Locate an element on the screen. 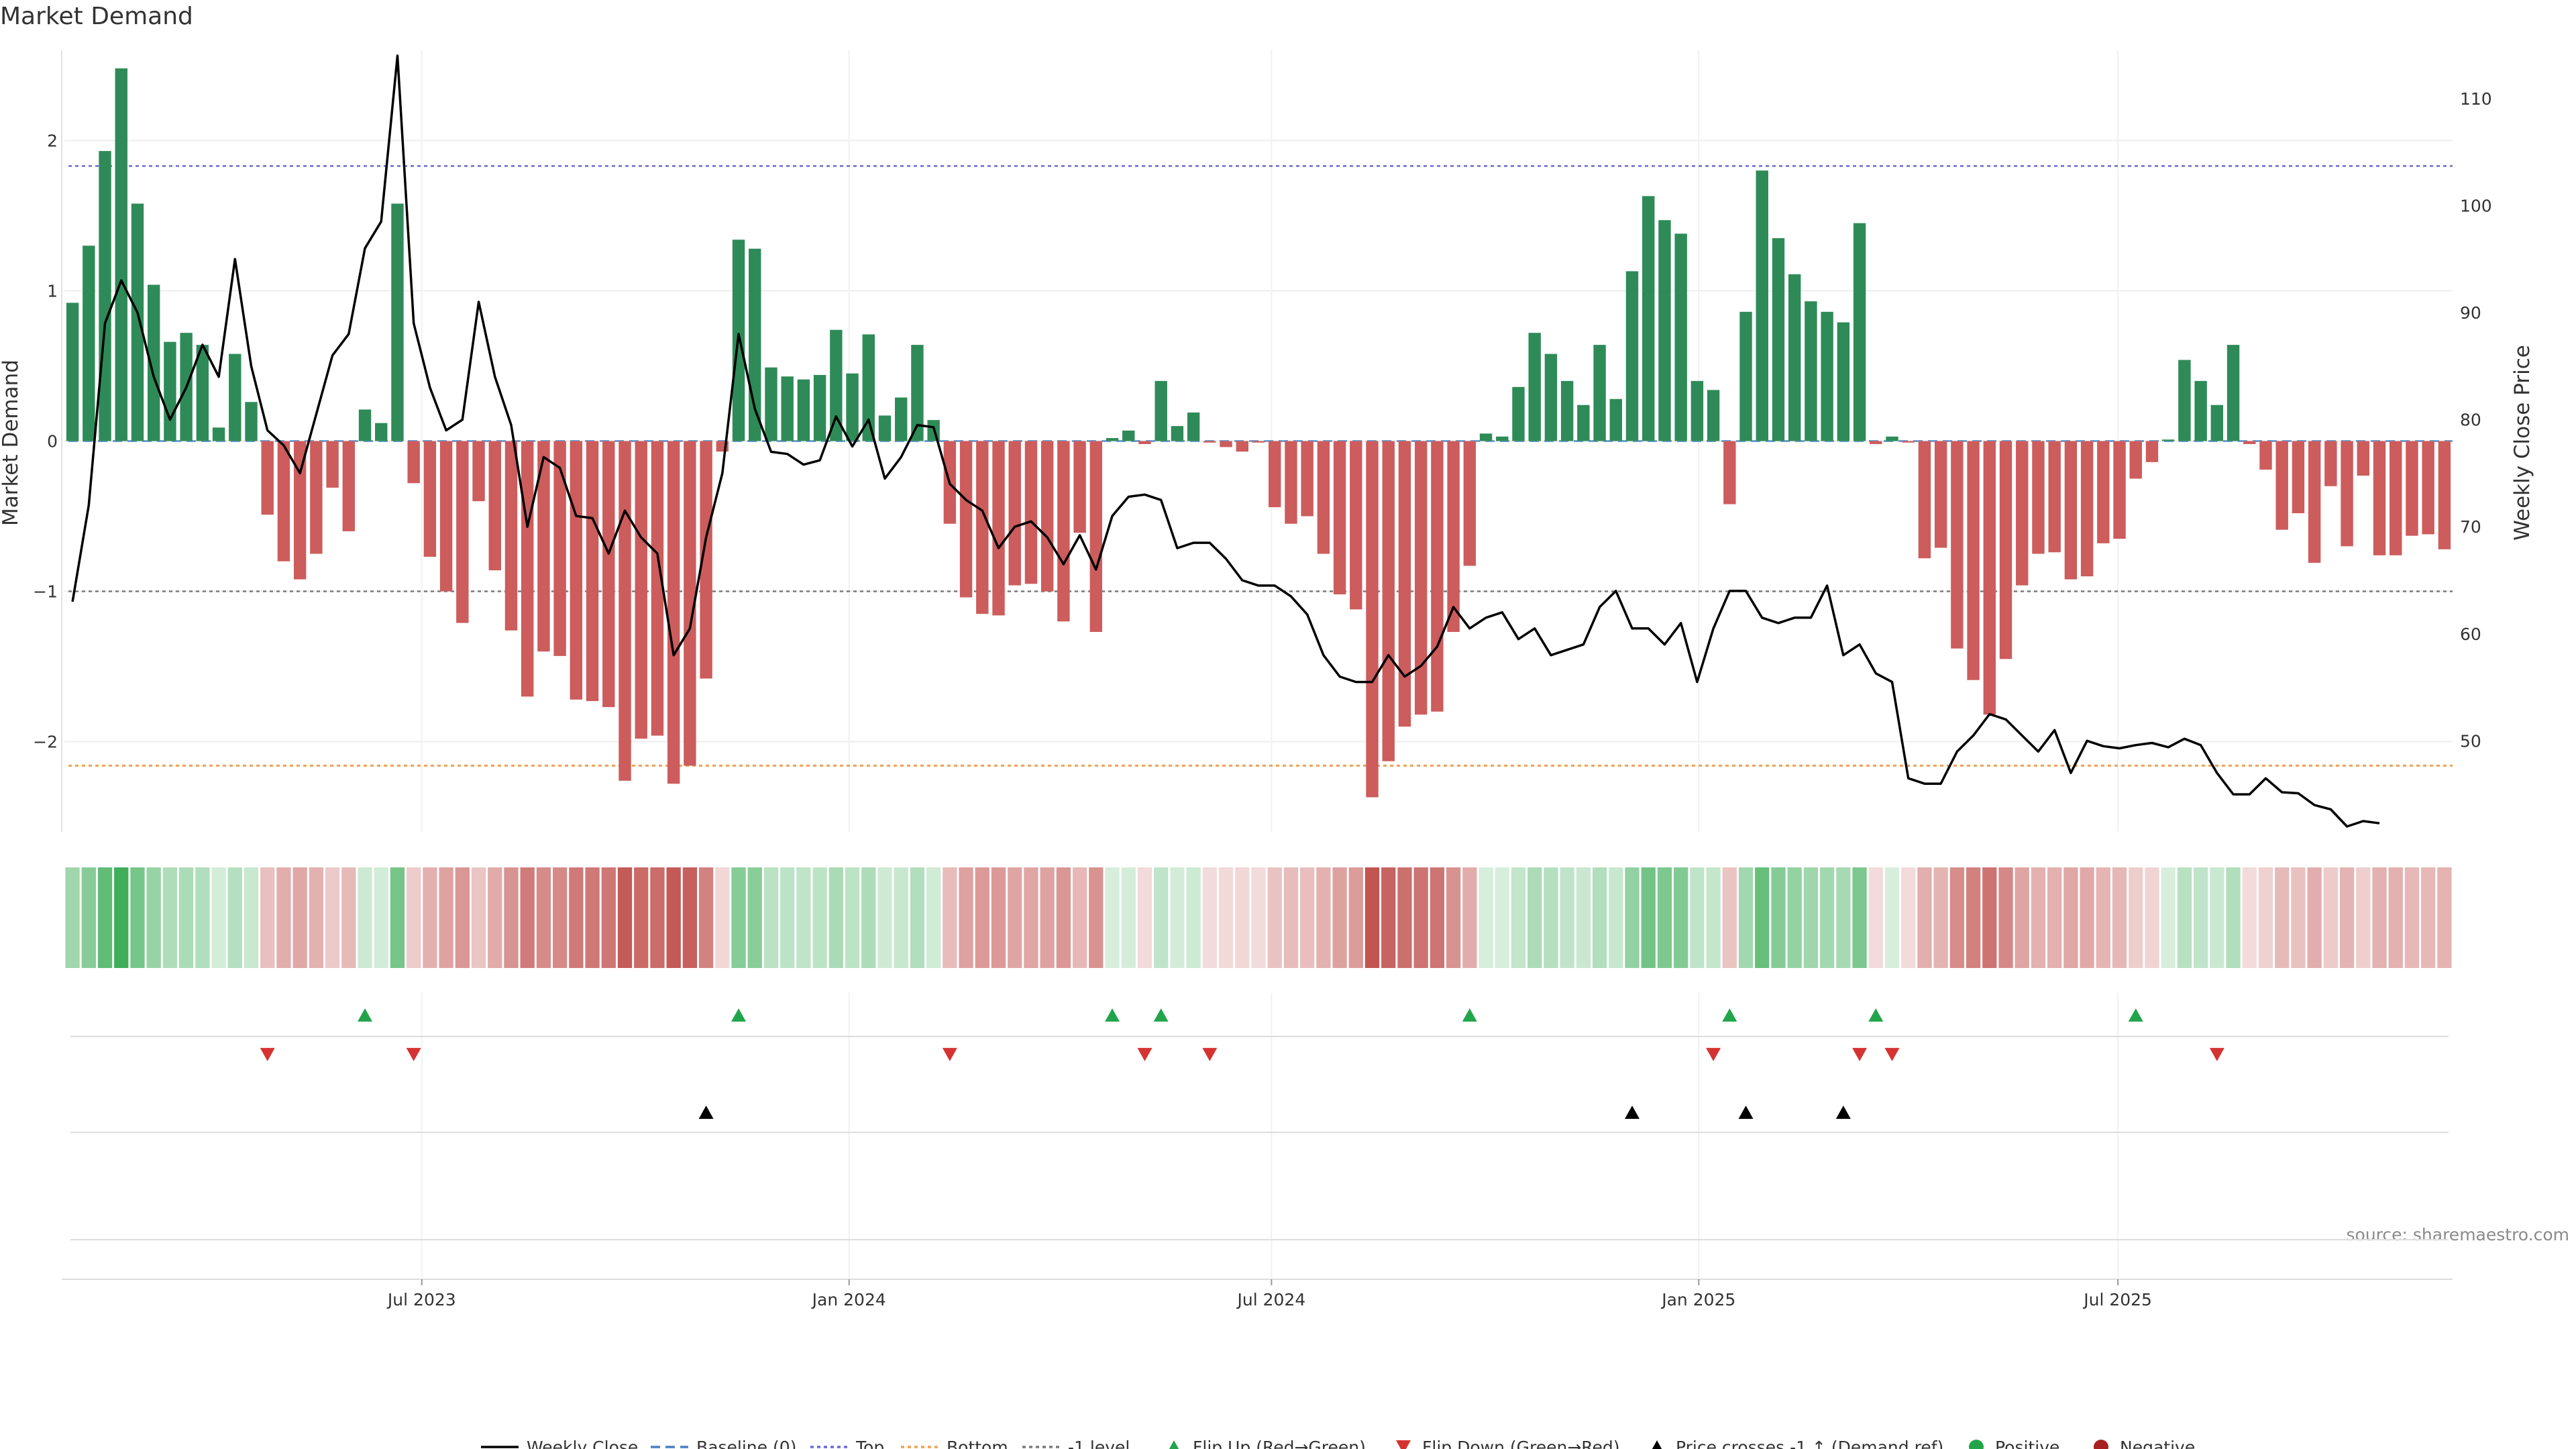  legend-item: Flip Up (Red→Green) is located at coordinates (1267, 1443).